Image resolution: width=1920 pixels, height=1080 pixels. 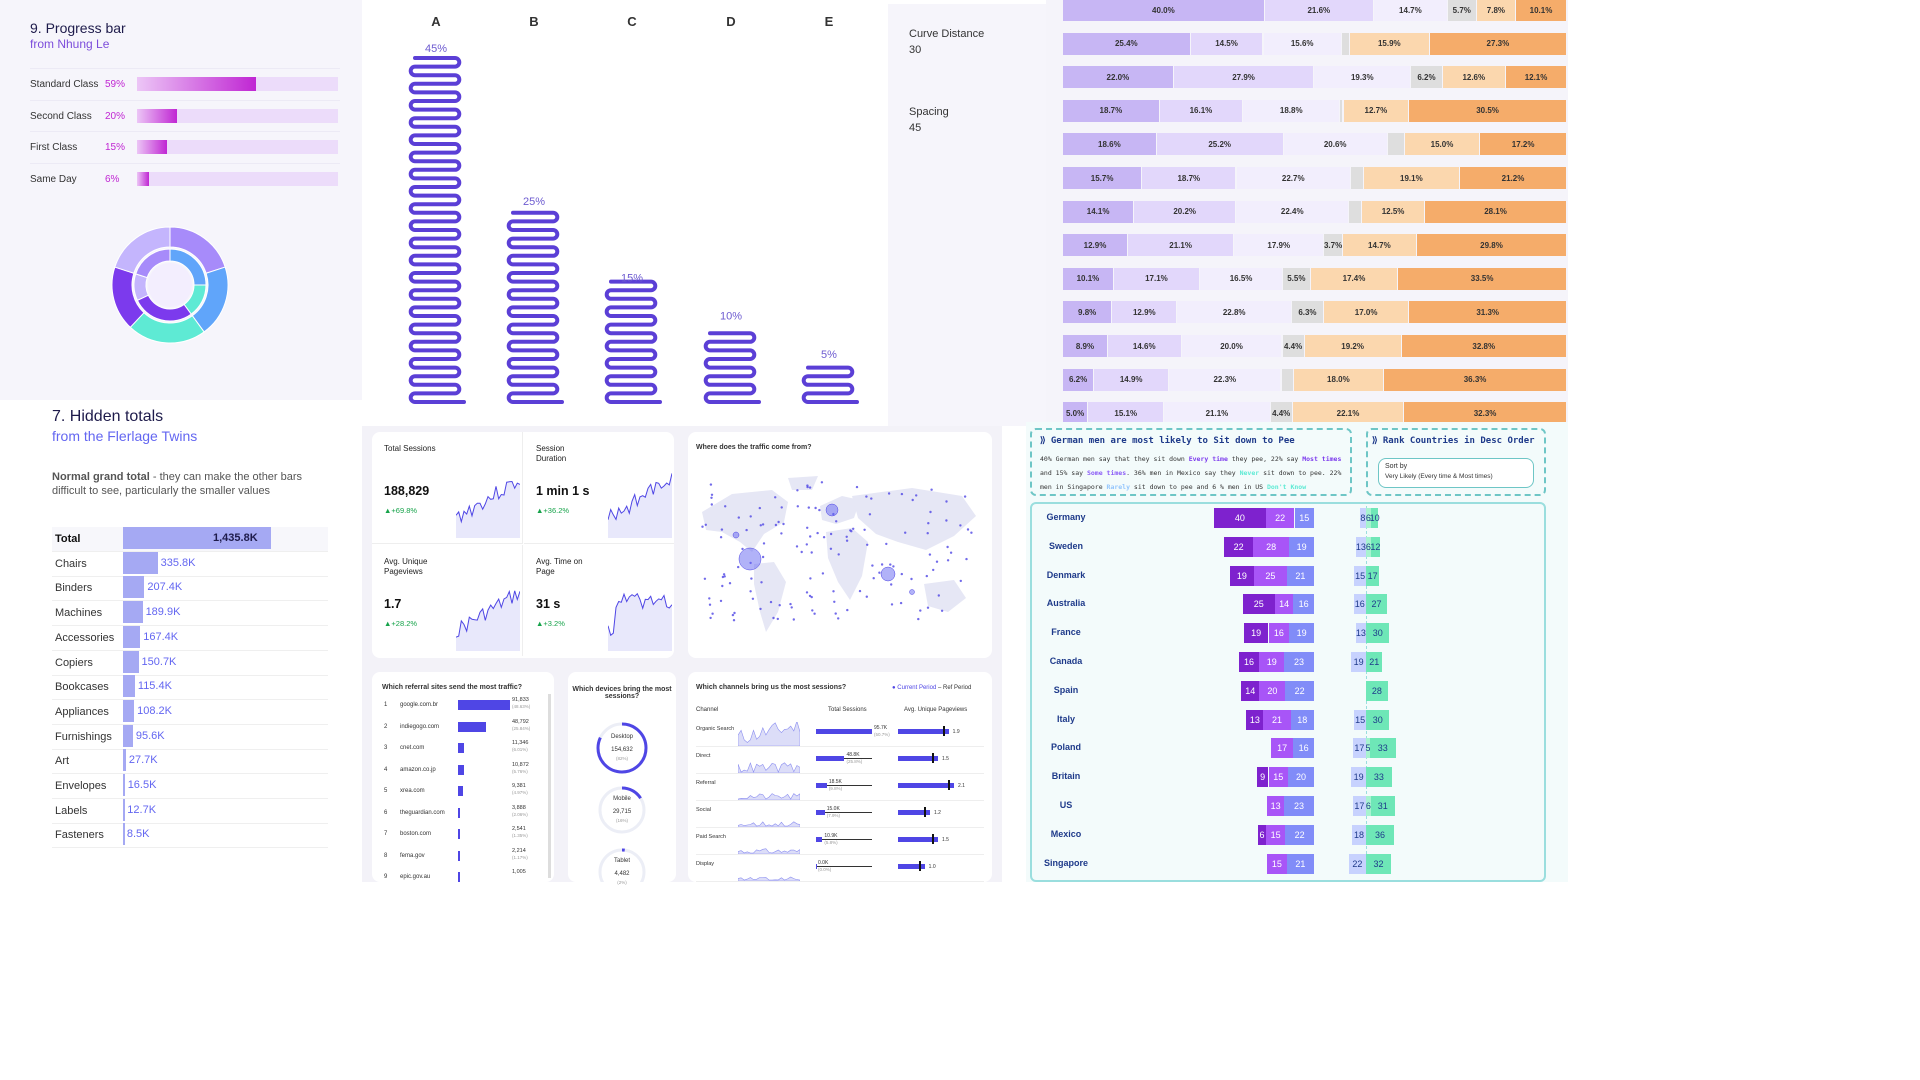 What do you see at coordinates (1358, 777) in the screenshot?
I see `pee-right-segment: 19` at bounding box center [1358, 777].